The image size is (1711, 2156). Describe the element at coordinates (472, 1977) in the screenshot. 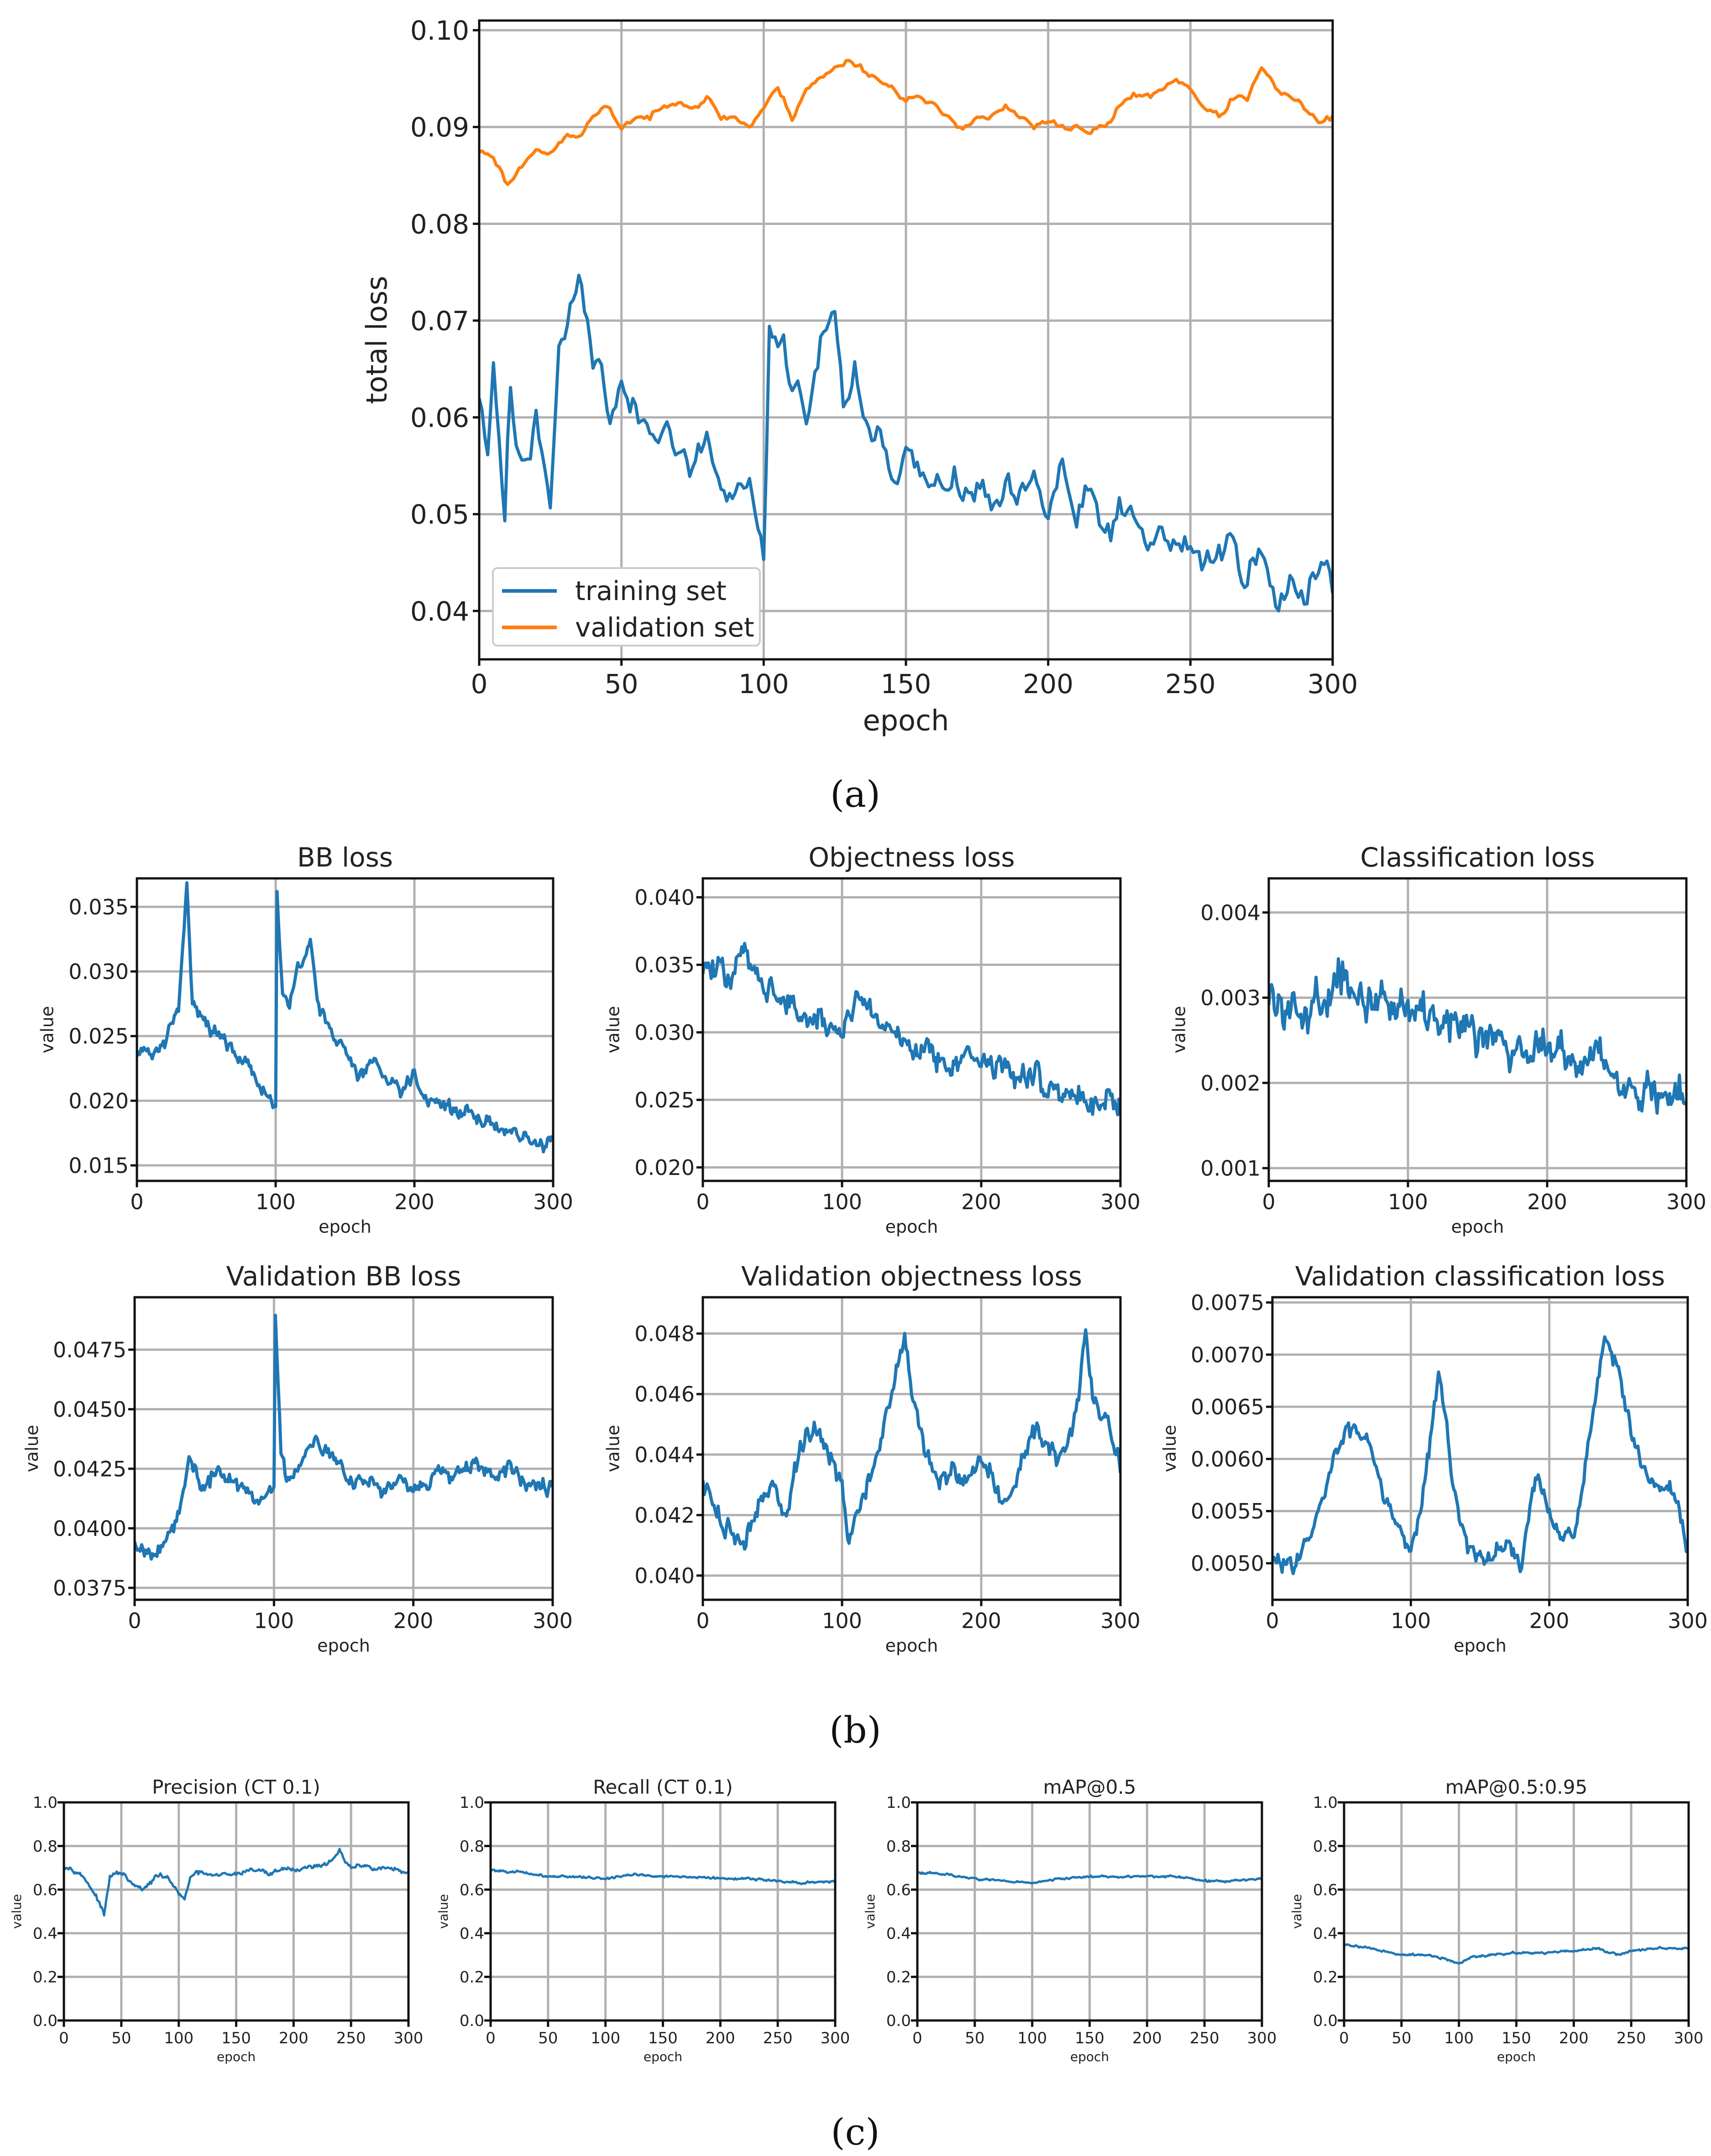

I see `y-tick-label: 0.2` at that location.